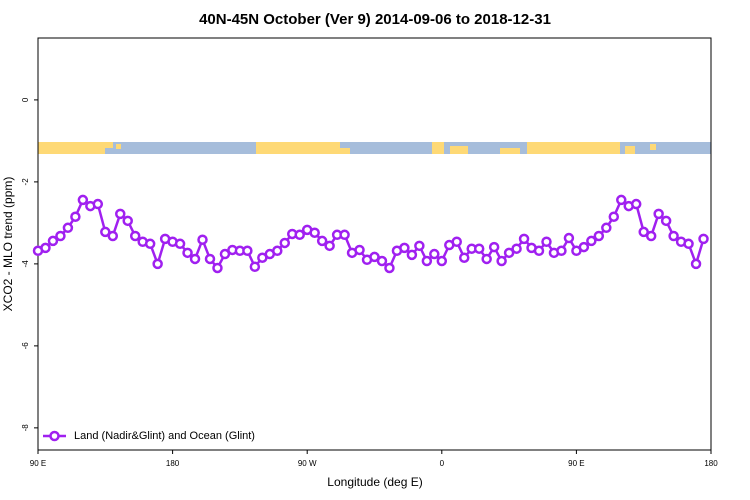 This screenshot has width=750, height=500. I want to click on y-tick-label: -2, so click(25, 182).